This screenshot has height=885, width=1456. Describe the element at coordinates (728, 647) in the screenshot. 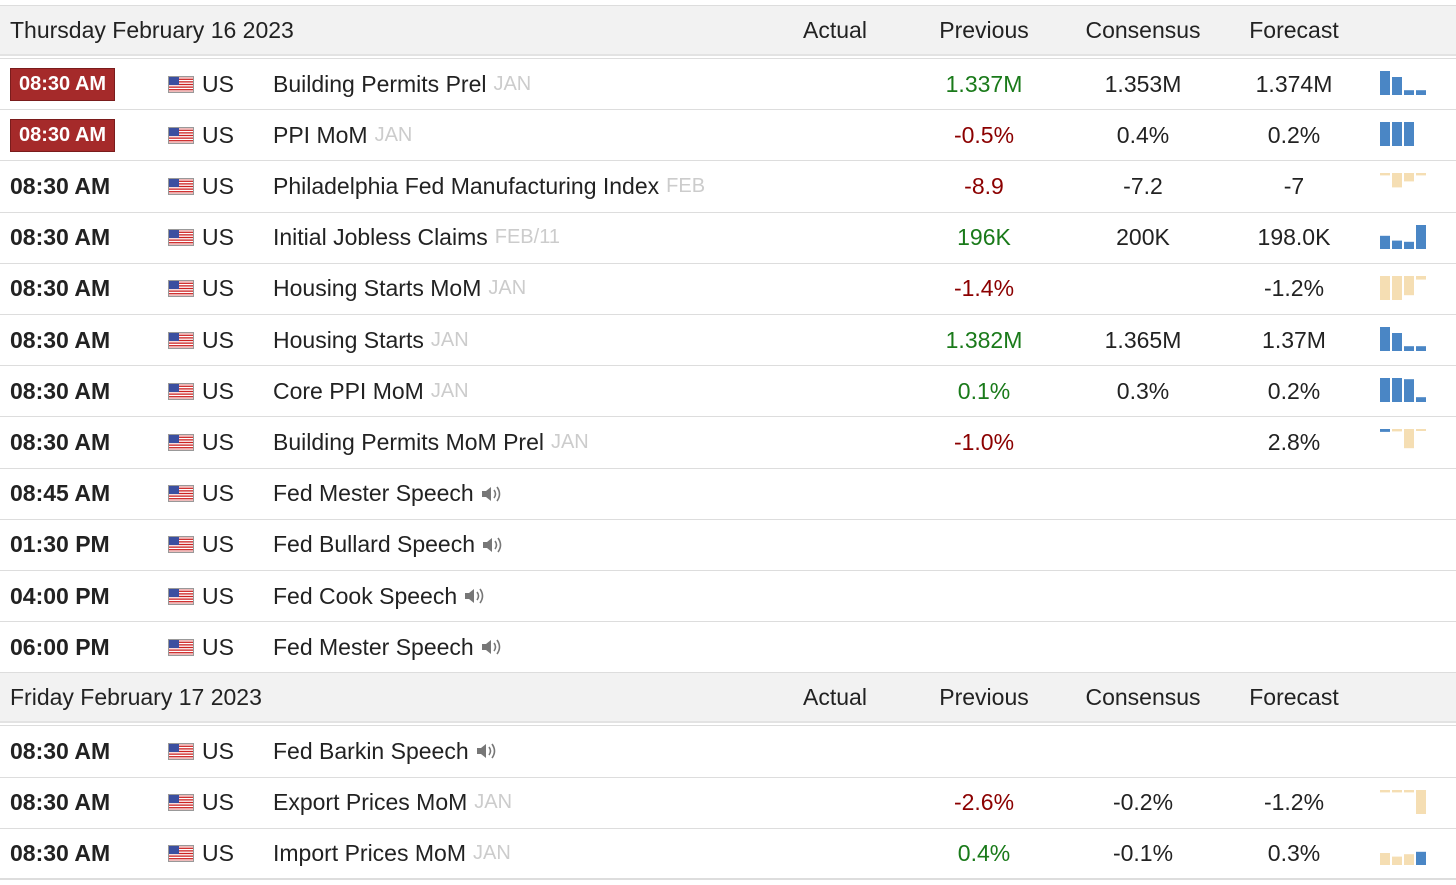

I see `event-row: 06:00 PM US Fed Mester Speech` at that location.